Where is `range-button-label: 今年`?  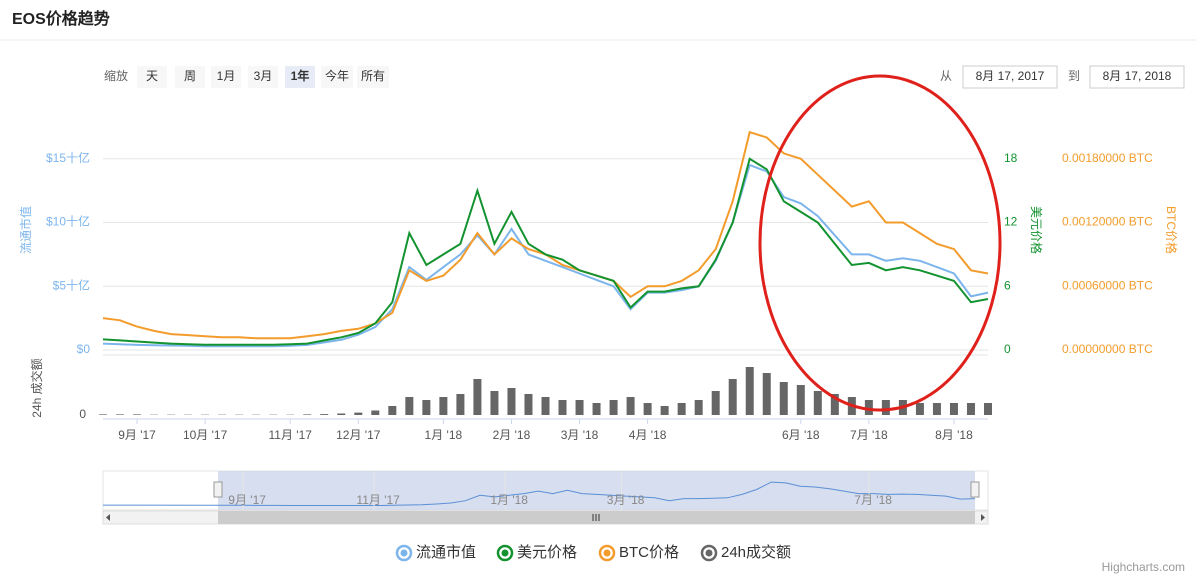
range-button-label: 今年 is located at coordinates (337, 75).